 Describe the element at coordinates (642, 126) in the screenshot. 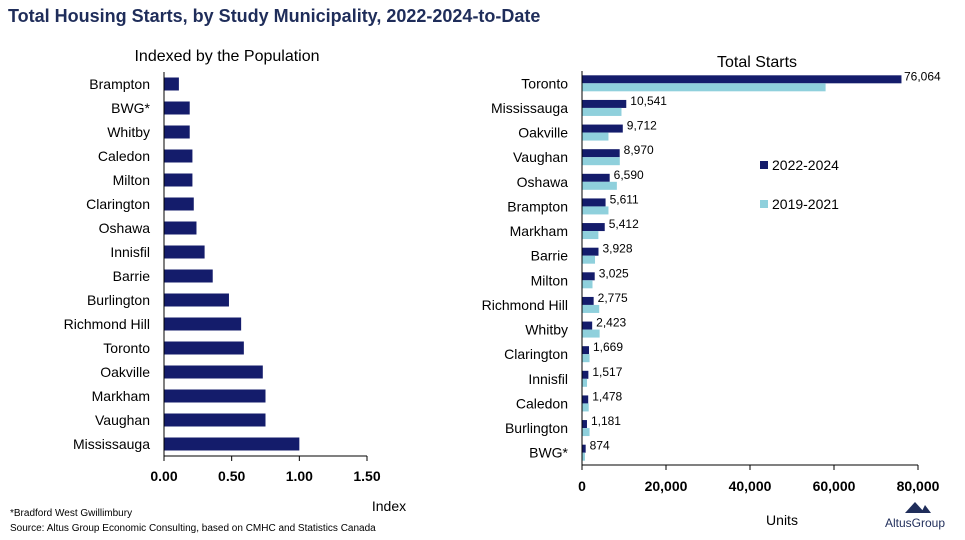

I see `data-label-Oakville: 9,712` at that location.